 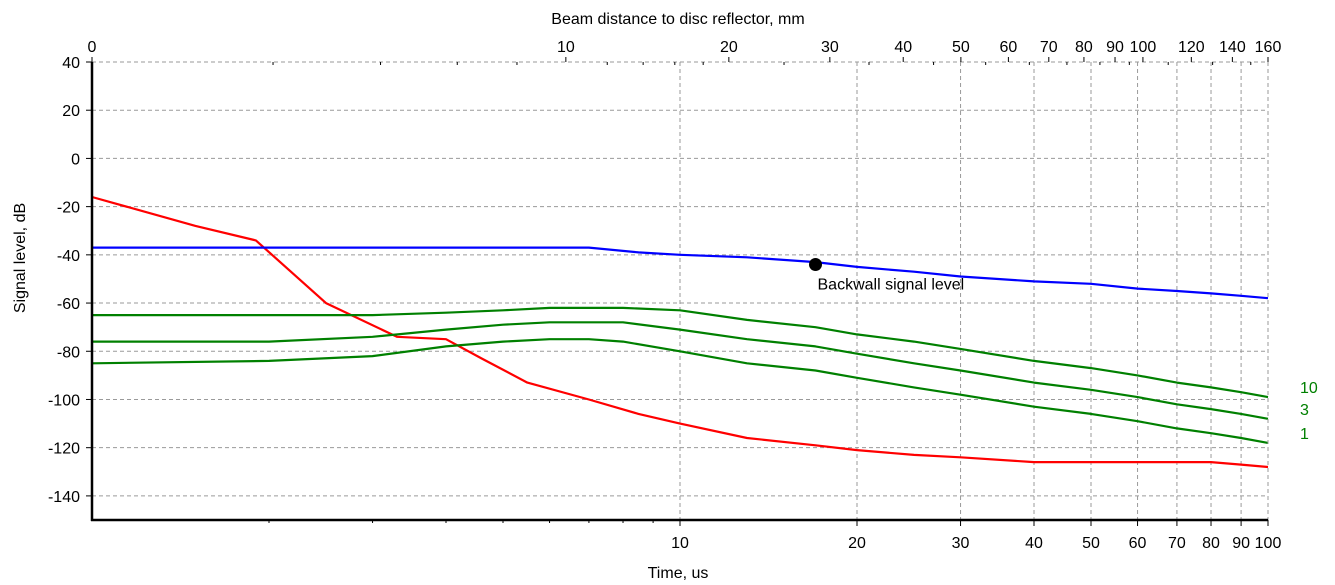 What do you see at coordinates (680, 543) in the screenshot?
I see `x-tick-label: 10` at bounding box center [680, 543].